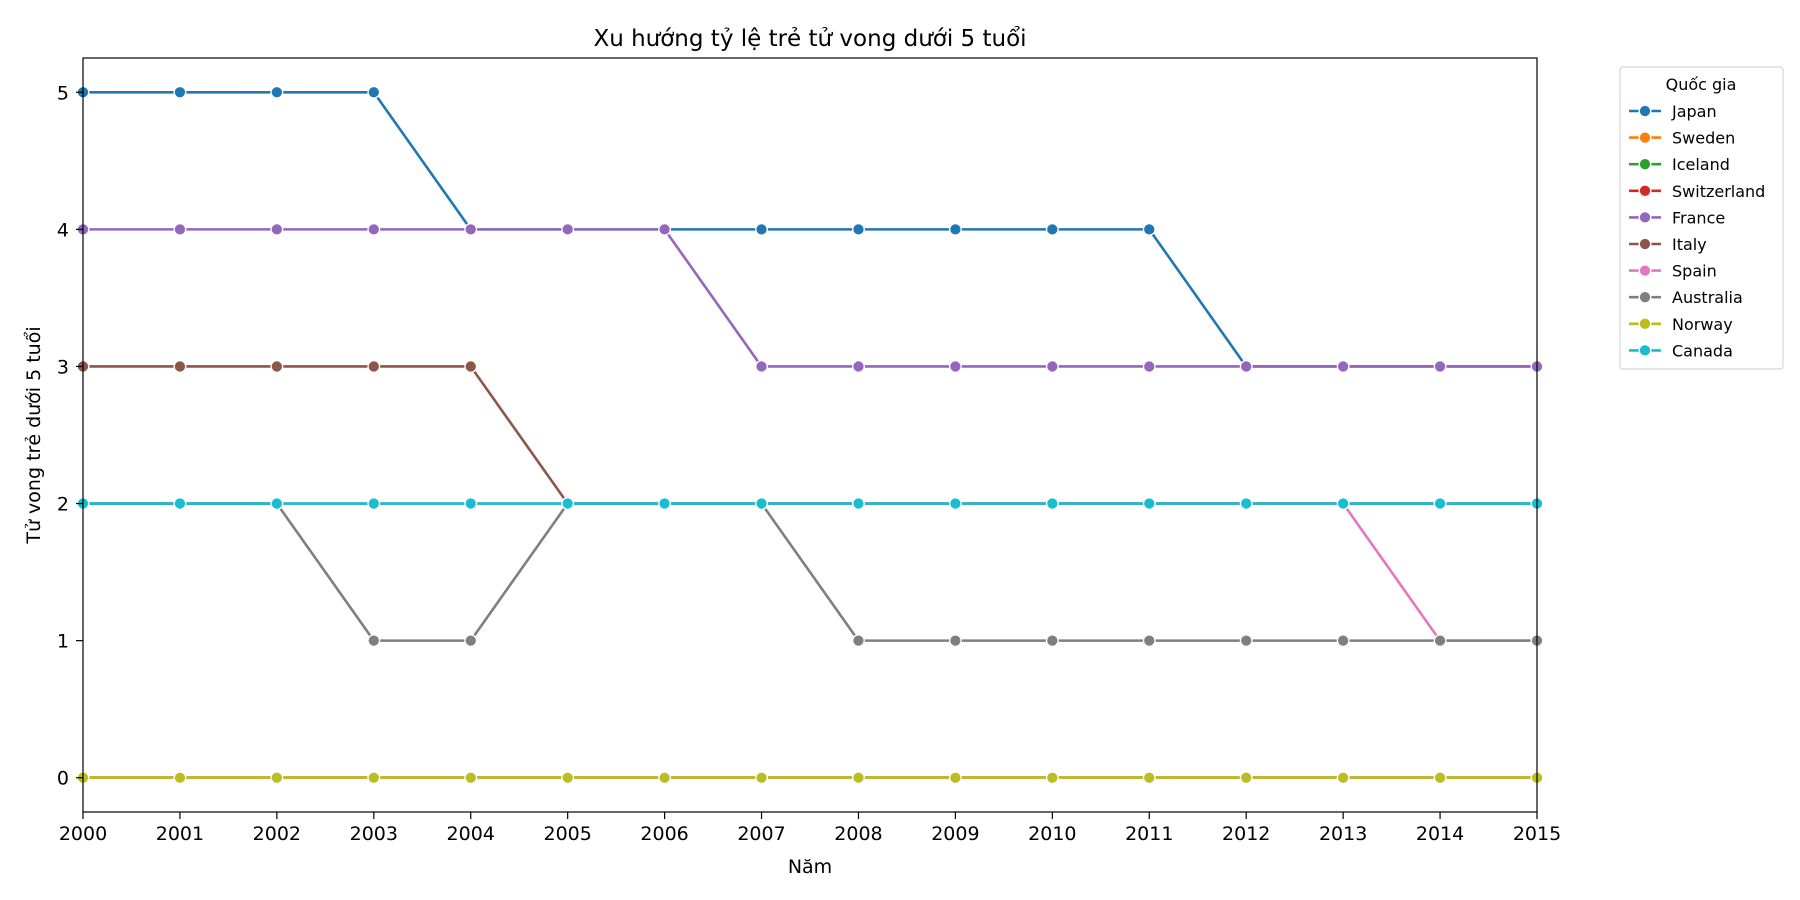 This screenshot has width=1800, height=900. Describe the element at coordinates (810, 572) in the screenshot. I see `series-line-australia` at that location.